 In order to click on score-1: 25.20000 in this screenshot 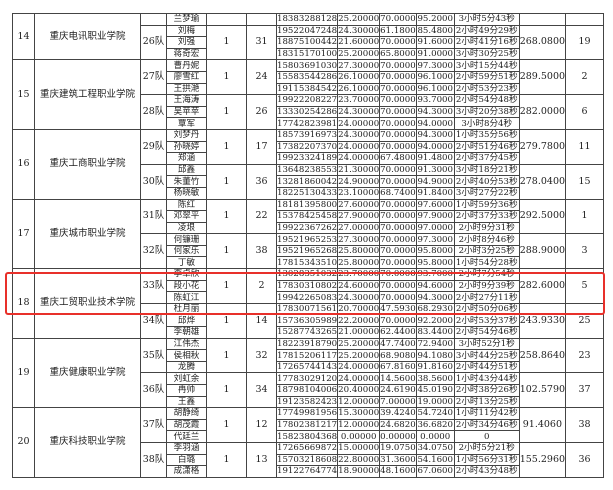, I will do `click(359, 344)`.